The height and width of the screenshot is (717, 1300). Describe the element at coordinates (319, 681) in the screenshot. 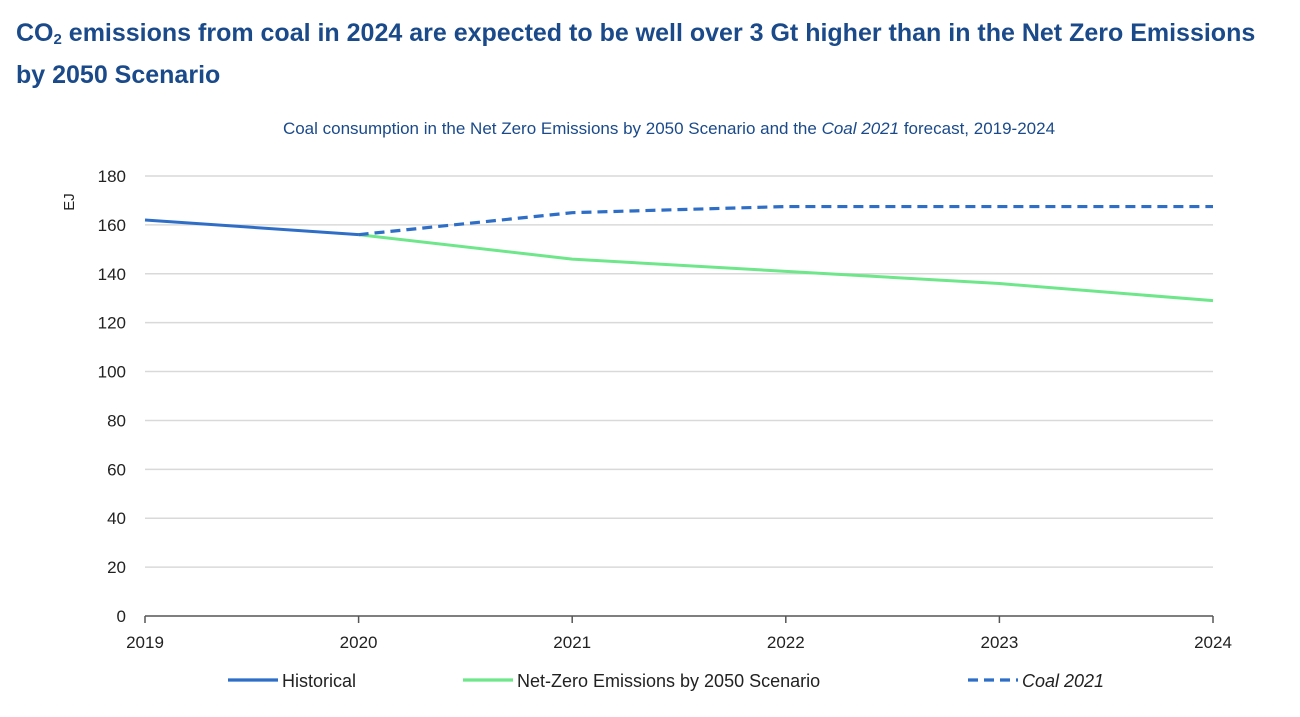

I see `legend-label-historical: Historical` at that location.